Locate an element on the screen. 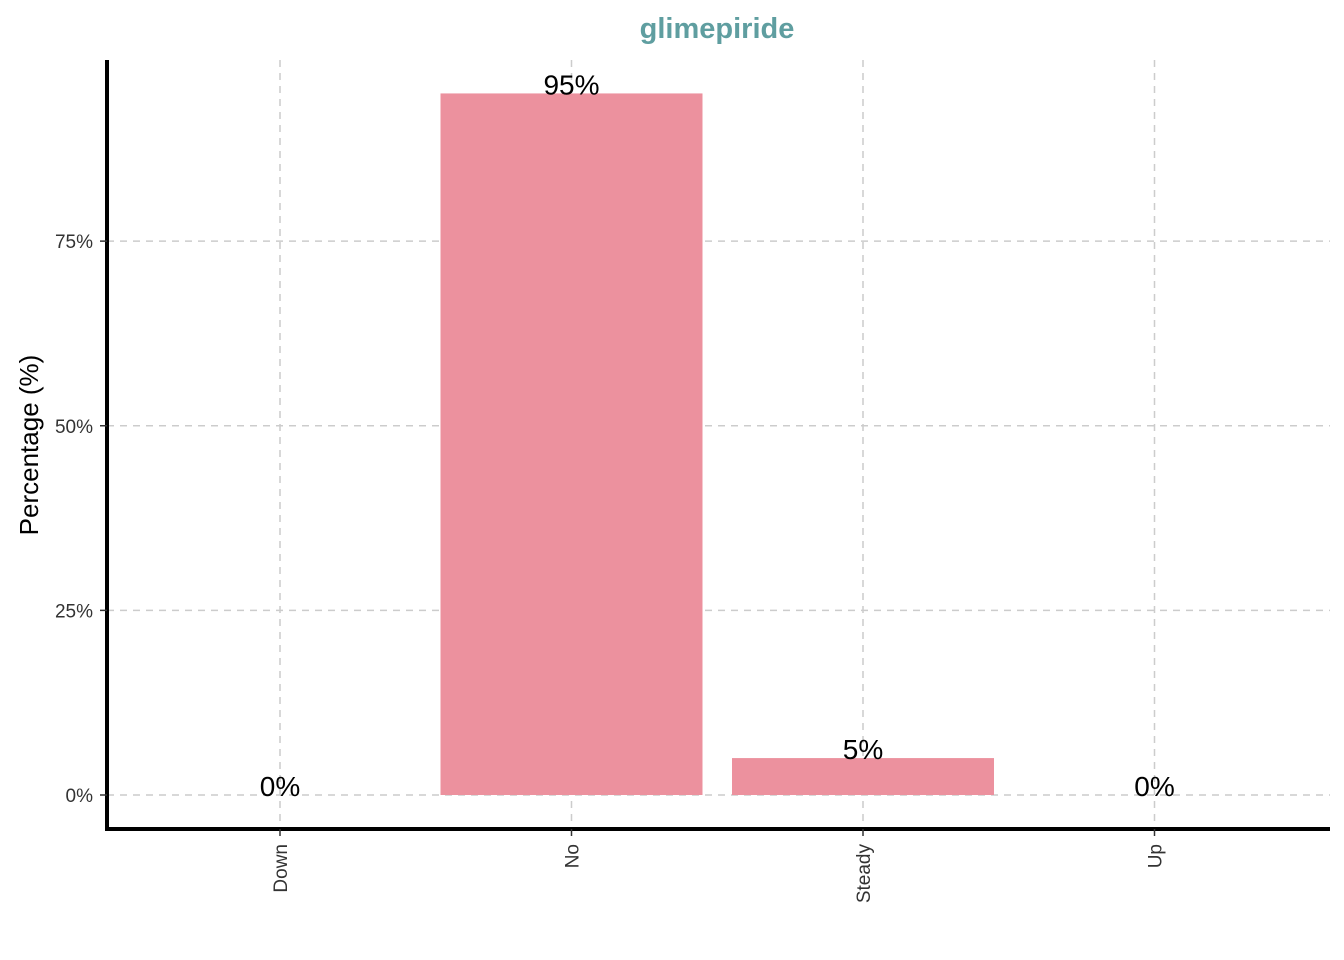  x-tick-label-steady: Steady is located at coordinates (864, 874).